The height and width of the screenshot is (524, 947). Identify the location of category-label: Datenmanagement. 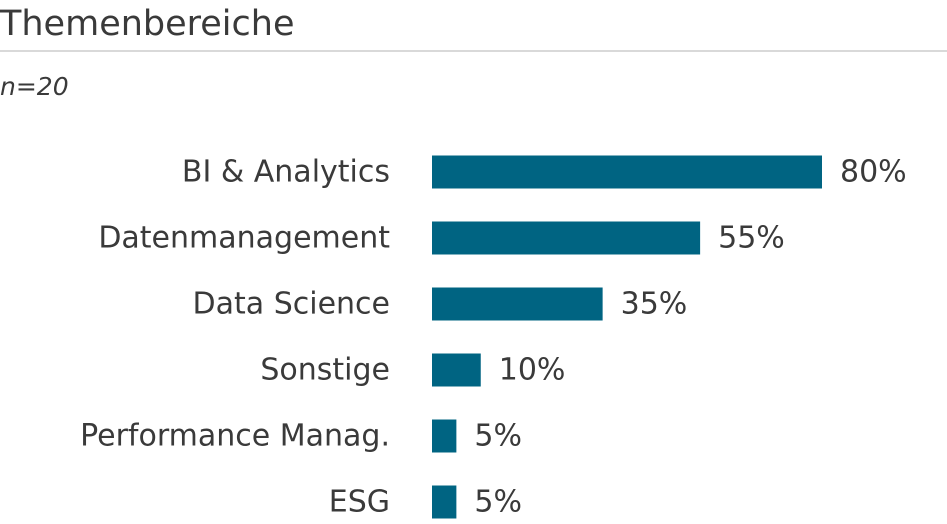
(244, 238).